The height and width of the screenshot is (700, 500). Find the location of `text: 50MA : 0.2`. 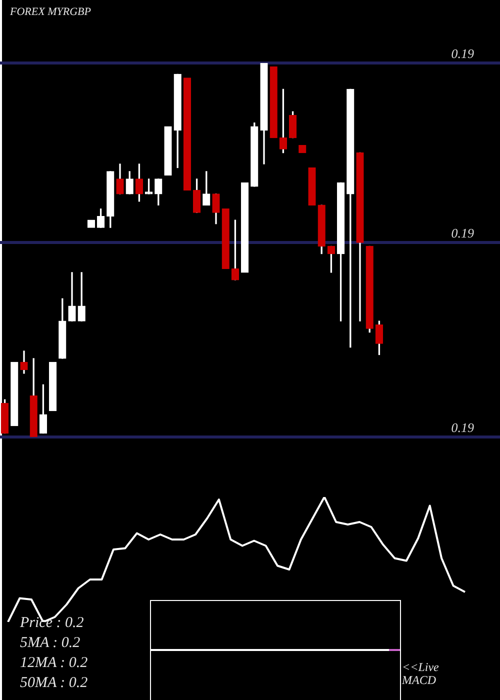

text: 50MA : 0.2 is located at coordinates (54, 683).